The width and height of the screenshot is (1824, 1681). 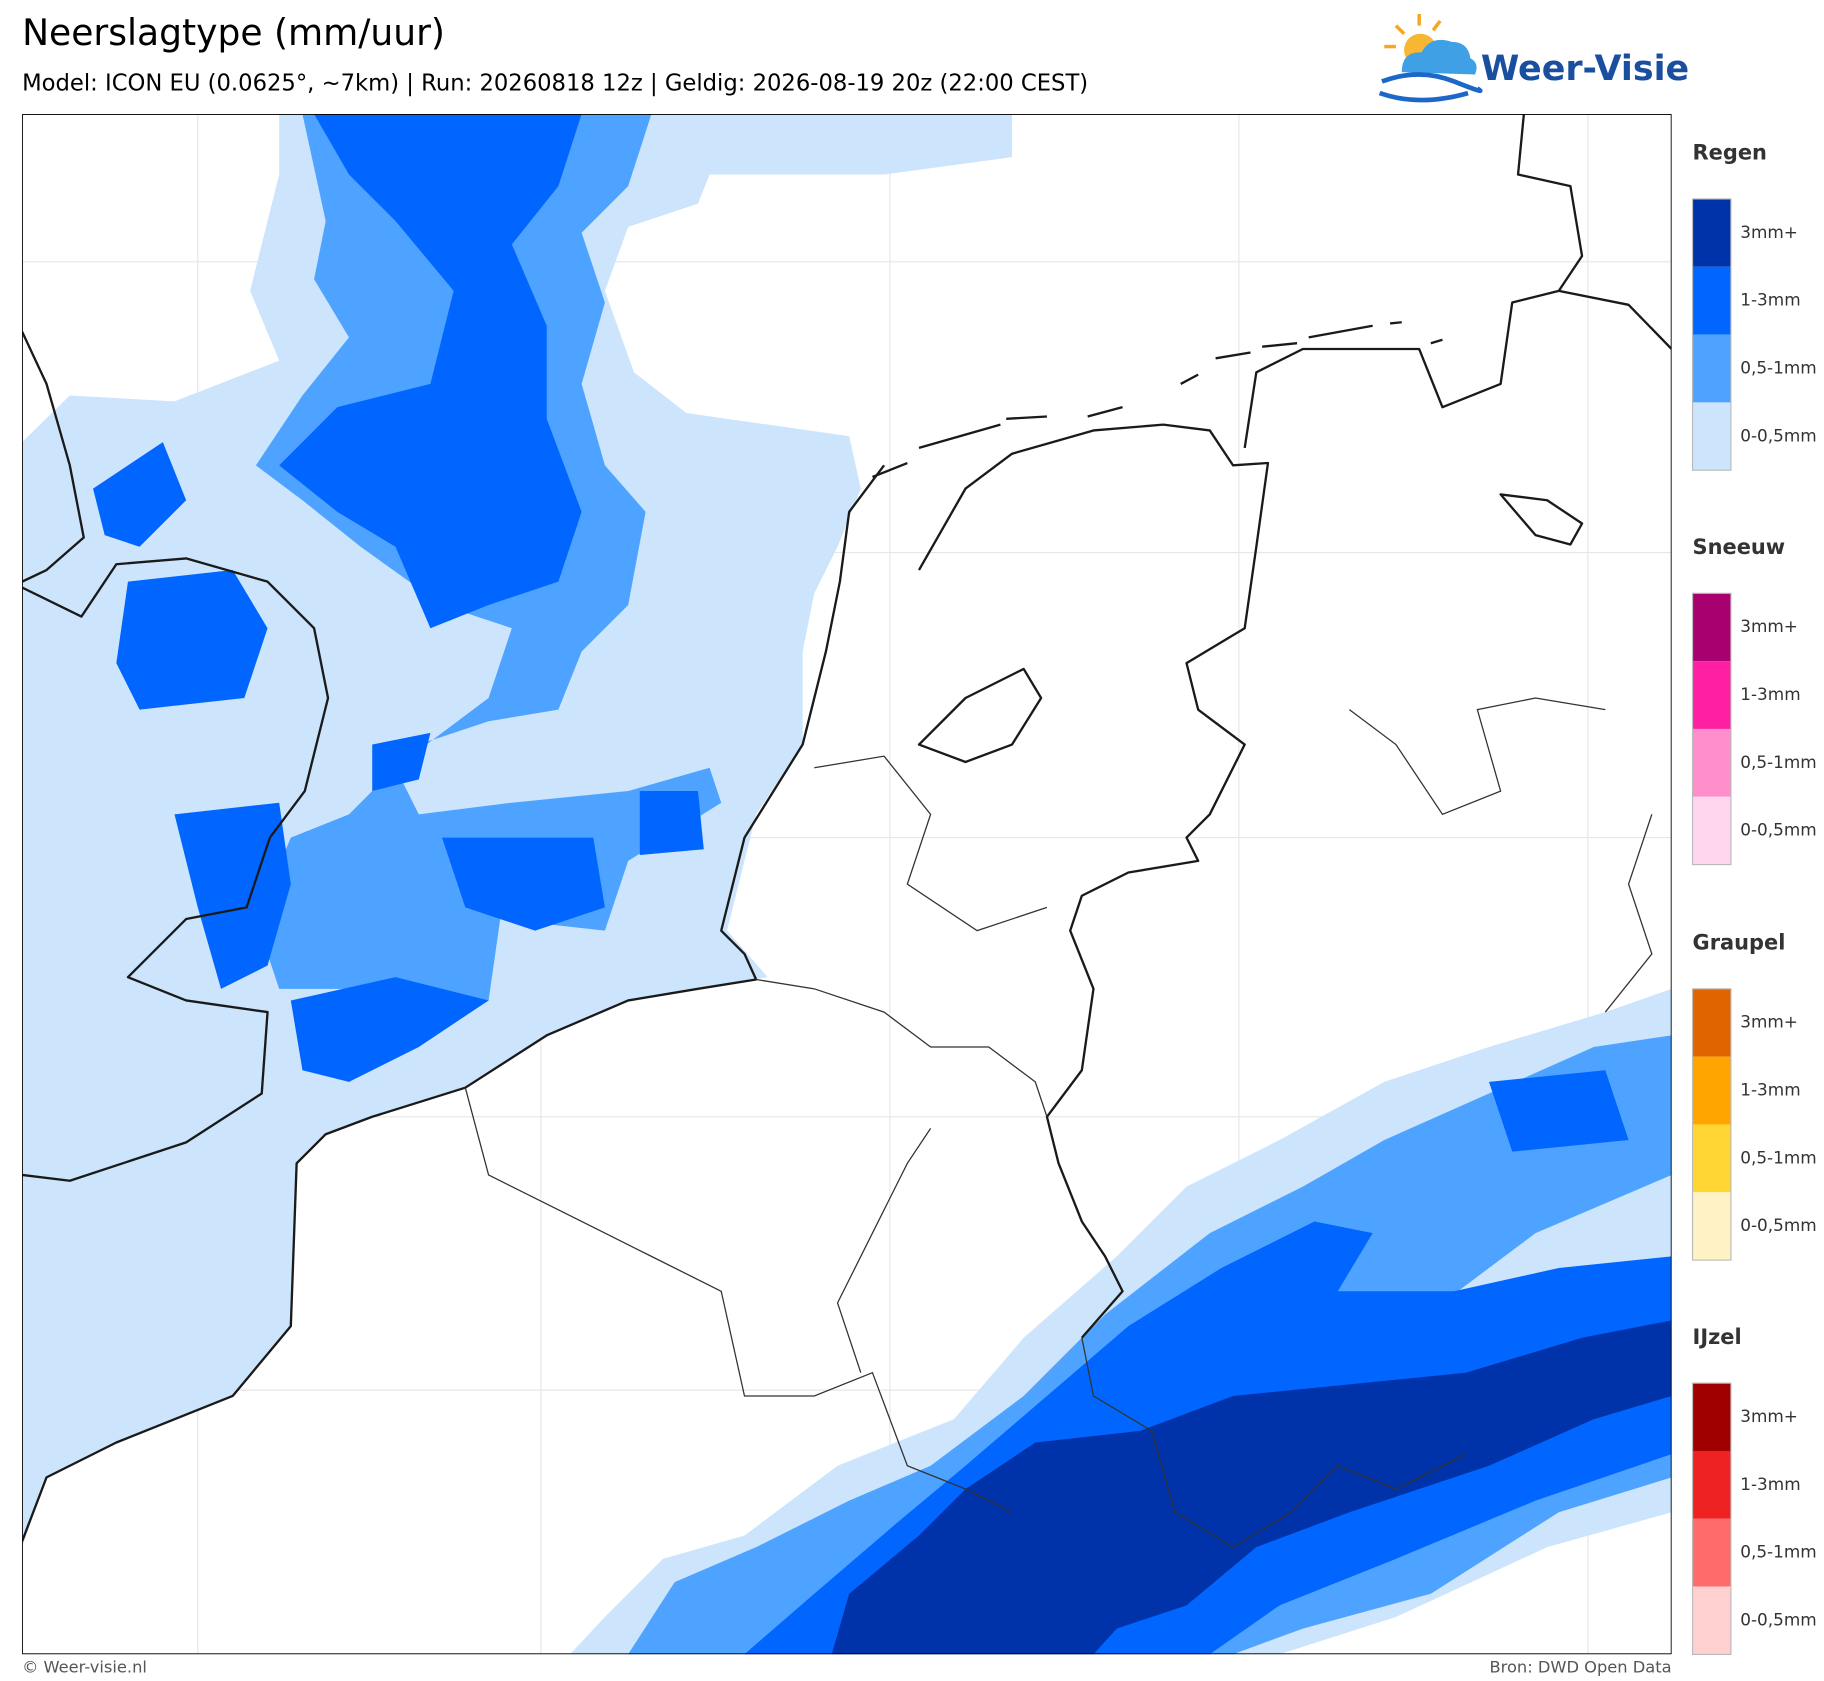 I want to click on logo-text: Weer-Visie, so click(x=1585, y=69).